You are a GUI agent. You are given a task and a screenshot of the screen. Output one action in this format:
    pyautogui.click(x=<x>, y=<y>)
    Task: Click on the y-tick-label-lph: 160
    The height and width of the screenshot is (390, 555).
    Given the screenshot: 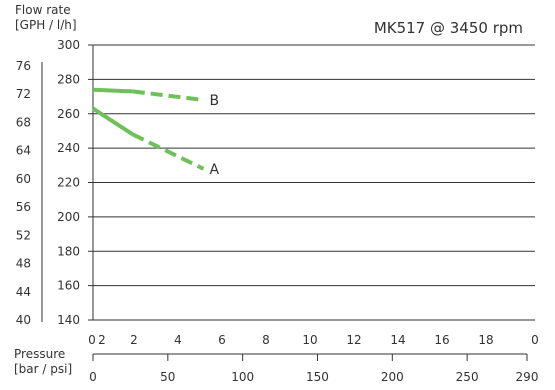 What is the action you would take?
    pyautogui.click(x=68, y=286)
    